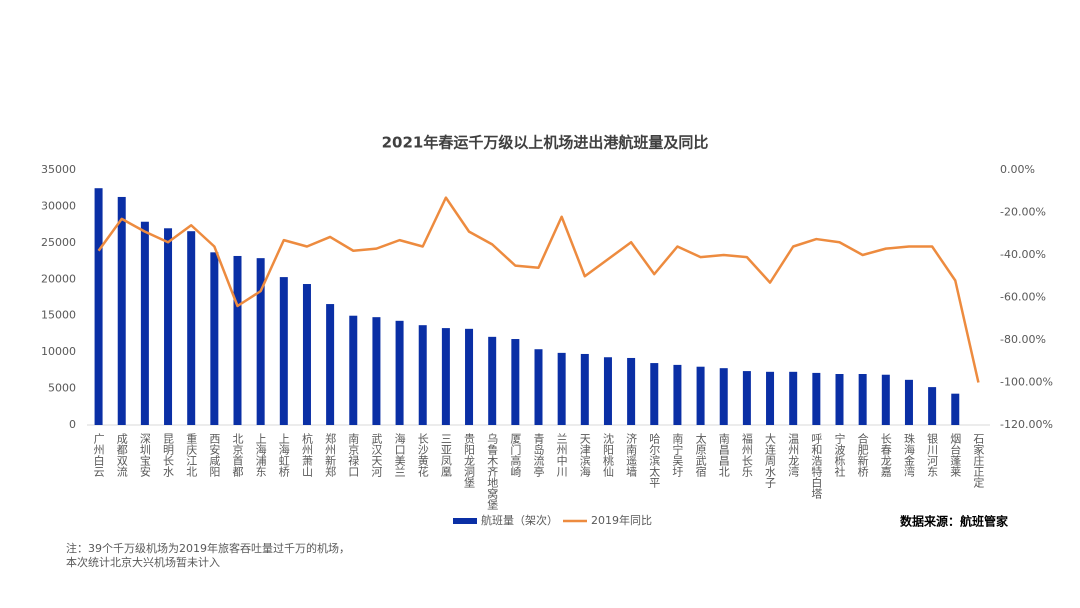 The width and height of the screenshot is (1080, 608). Describe the element at coordinates (445, 455) in the screenshot. I see `x-tick-label: 三亚凤凰` at that location.